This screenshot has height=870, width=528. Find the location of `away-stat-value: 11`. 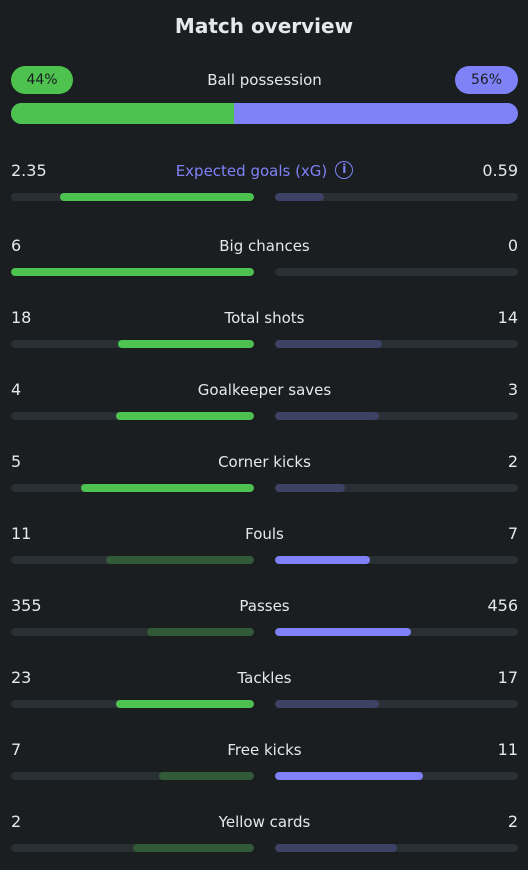

away-stat-value: 11 is located at coordinates (507, 749).